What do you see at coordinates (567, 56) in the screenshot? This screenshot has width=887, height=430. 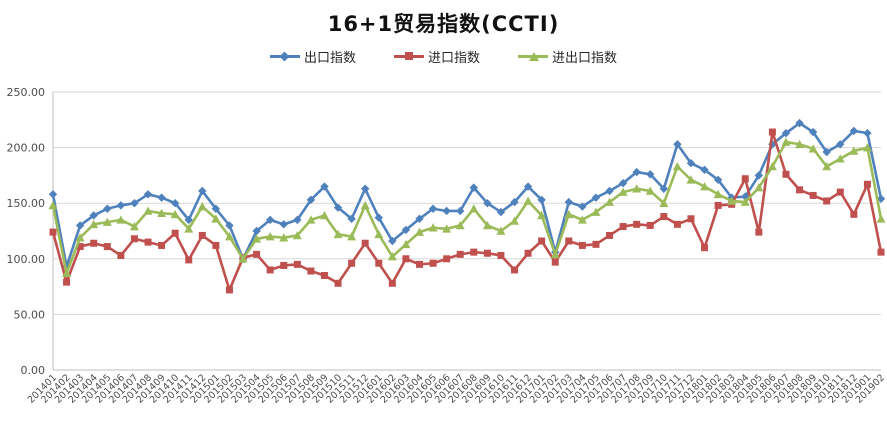 I see `legend-item-import-export-index: 进出口指数` at bounding box center [567, 56].